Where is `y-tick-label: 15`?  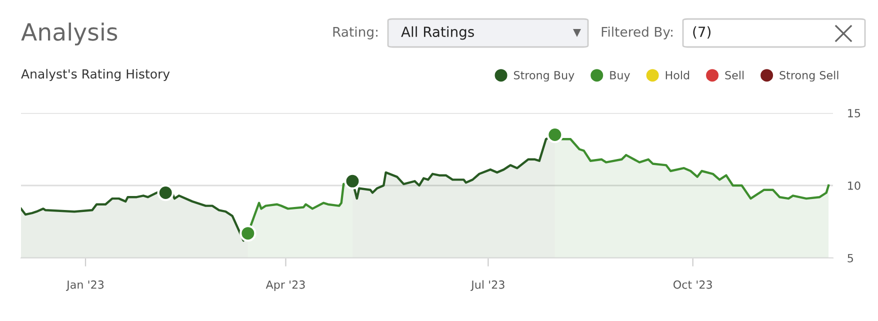
y-tick-label: 15 is located at coordinates (854, 113).